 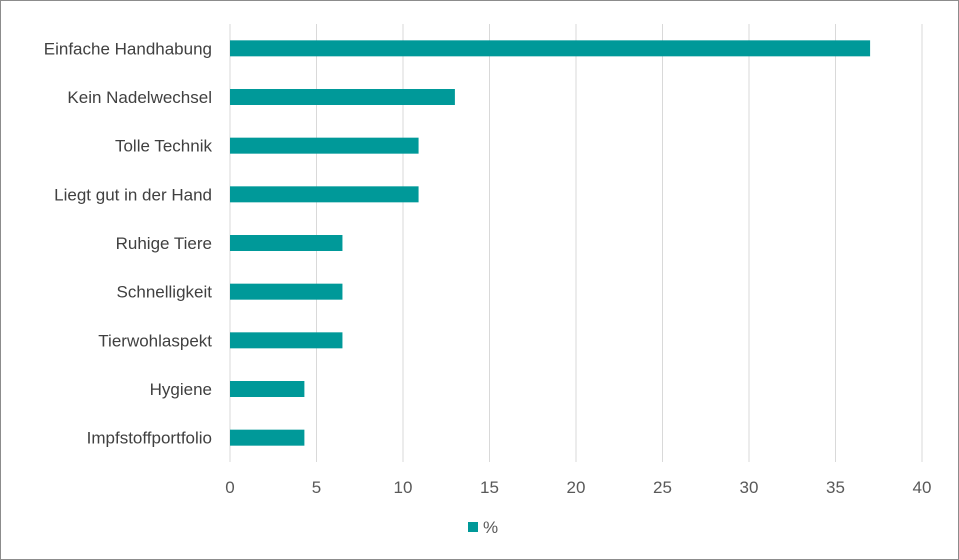 I want to click on x-tick-label: 10, so click(x=403, y=487).